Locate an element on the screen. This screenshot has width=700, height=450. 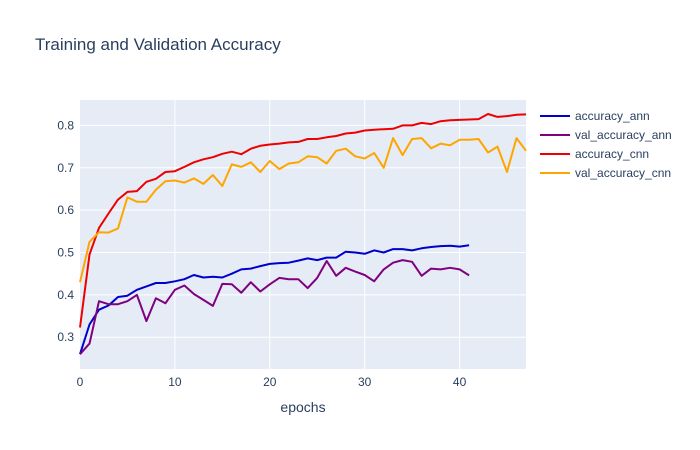
x-tick-label: 20 is located at coordinates (270, 382).